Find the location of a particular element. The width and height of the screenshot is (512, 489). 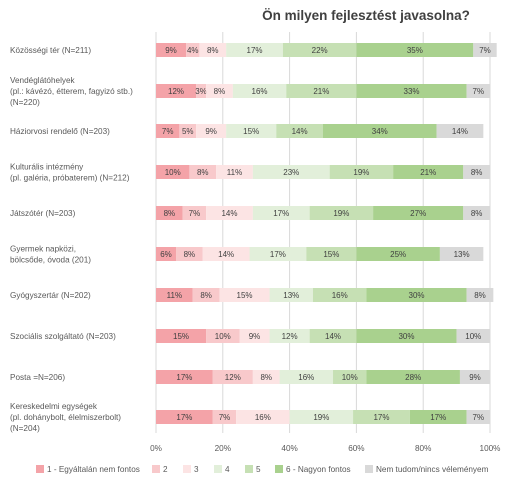

data-label: 27% is located at coordinates (418, 213).